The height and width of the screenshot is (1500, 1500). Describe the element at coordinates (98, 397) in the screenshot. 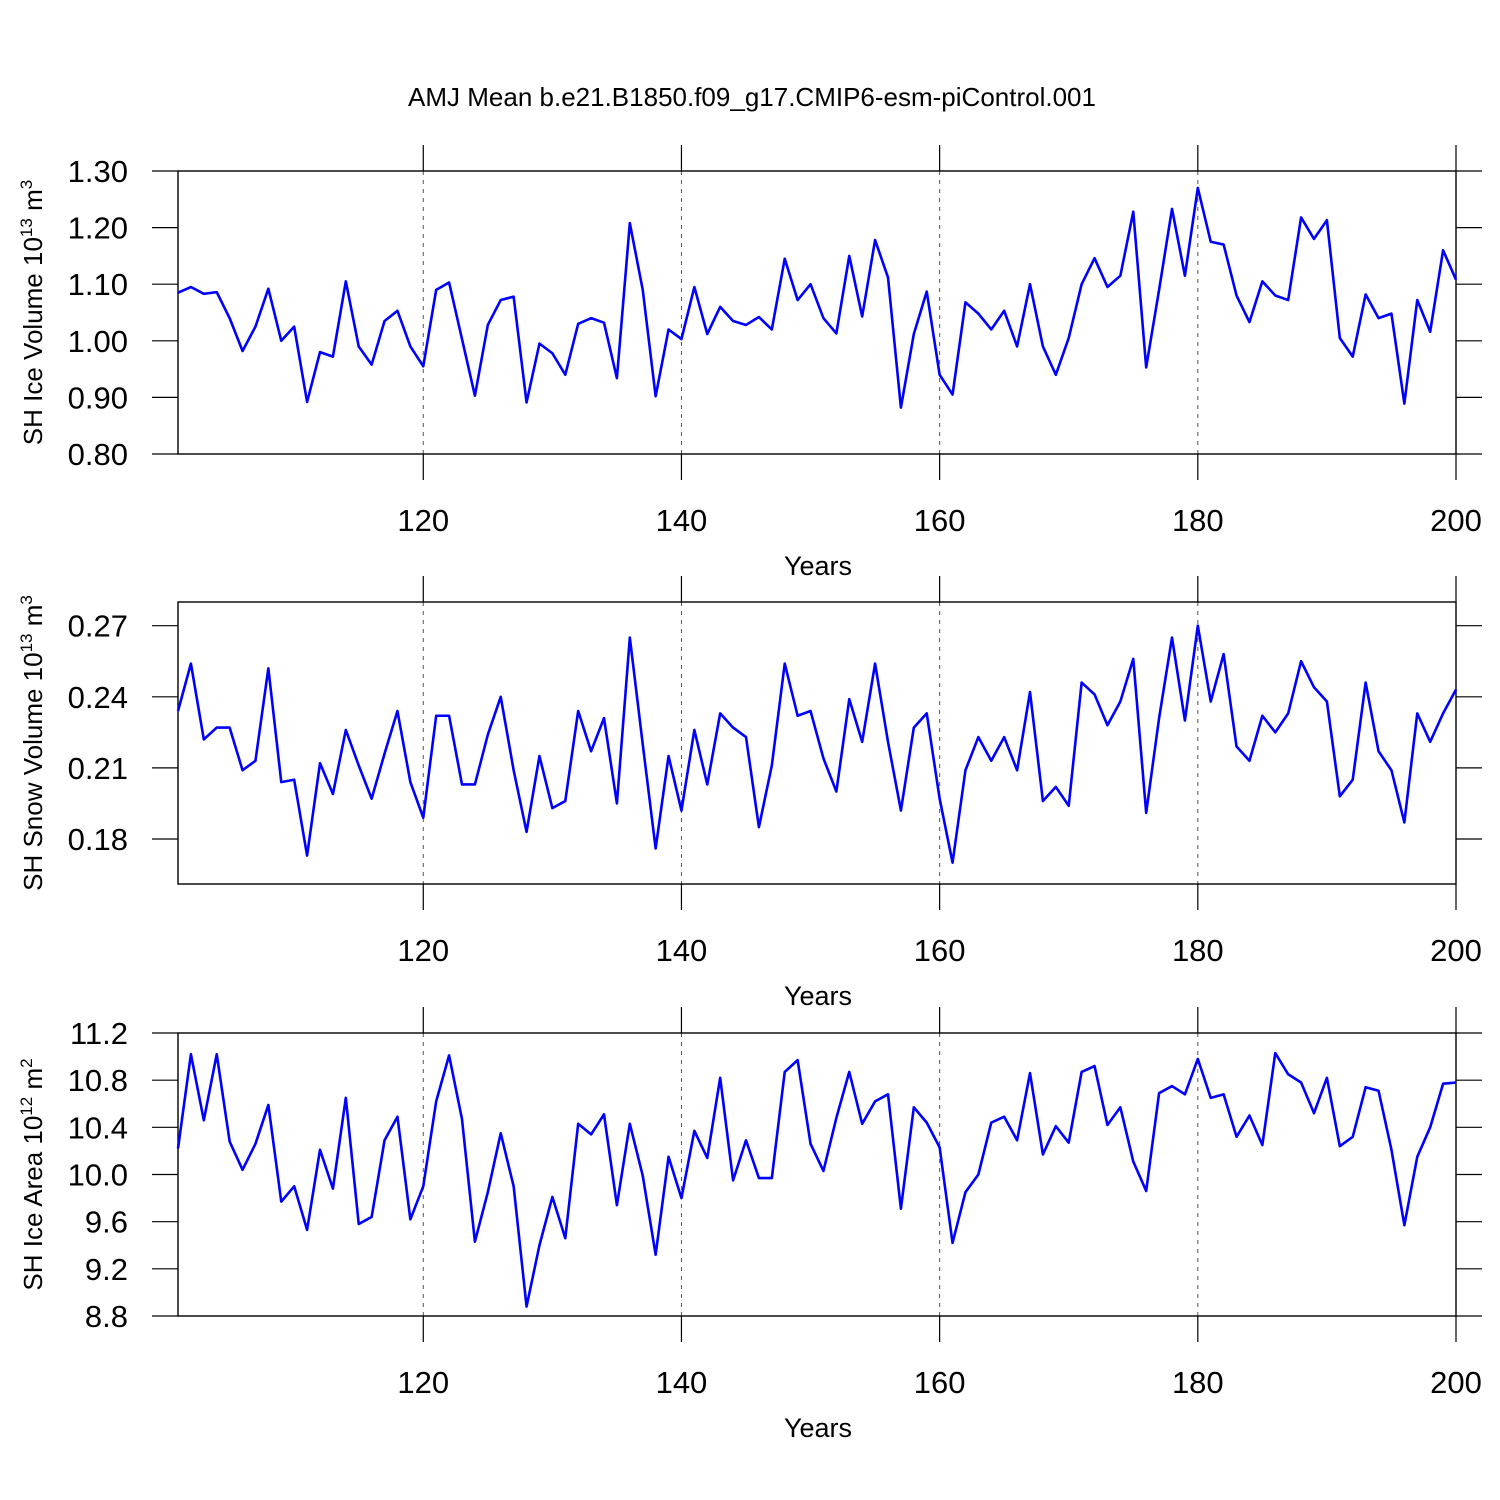

I see `y-tick-label: 0.90` at that location.